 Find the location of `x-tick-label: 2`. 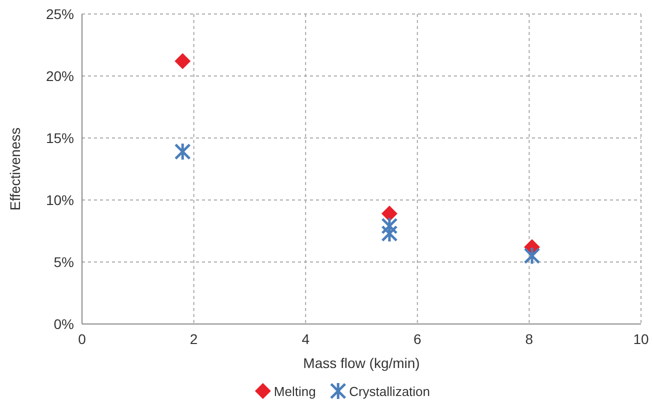

x-tick-label: 2 is located at coordinates (194, 339).